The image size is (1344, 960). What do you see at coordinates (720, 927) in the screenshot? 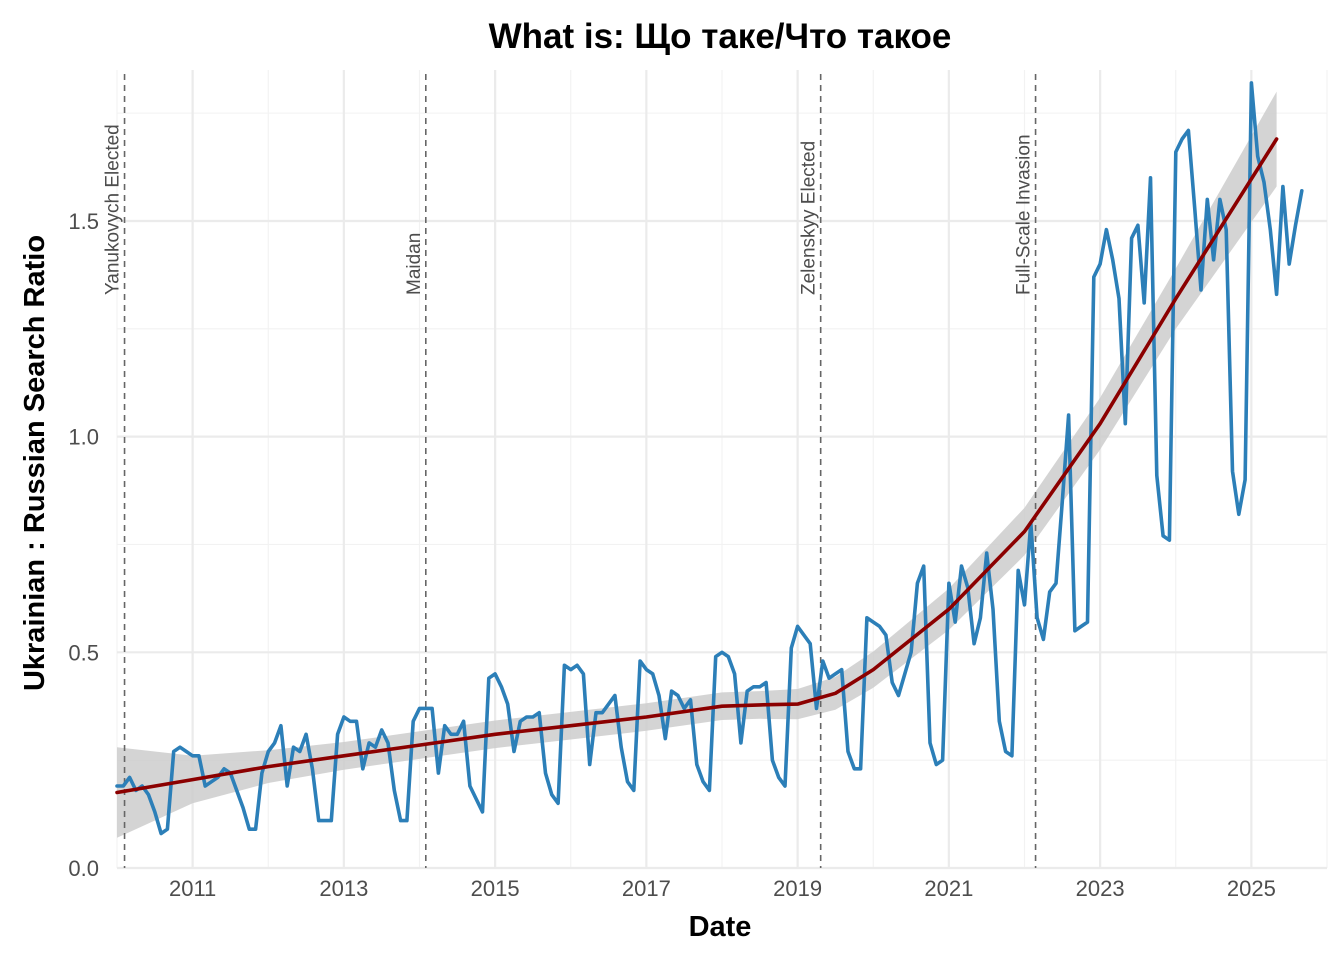
I see `x-axis-title: Date` at bounding box center [720, 927].